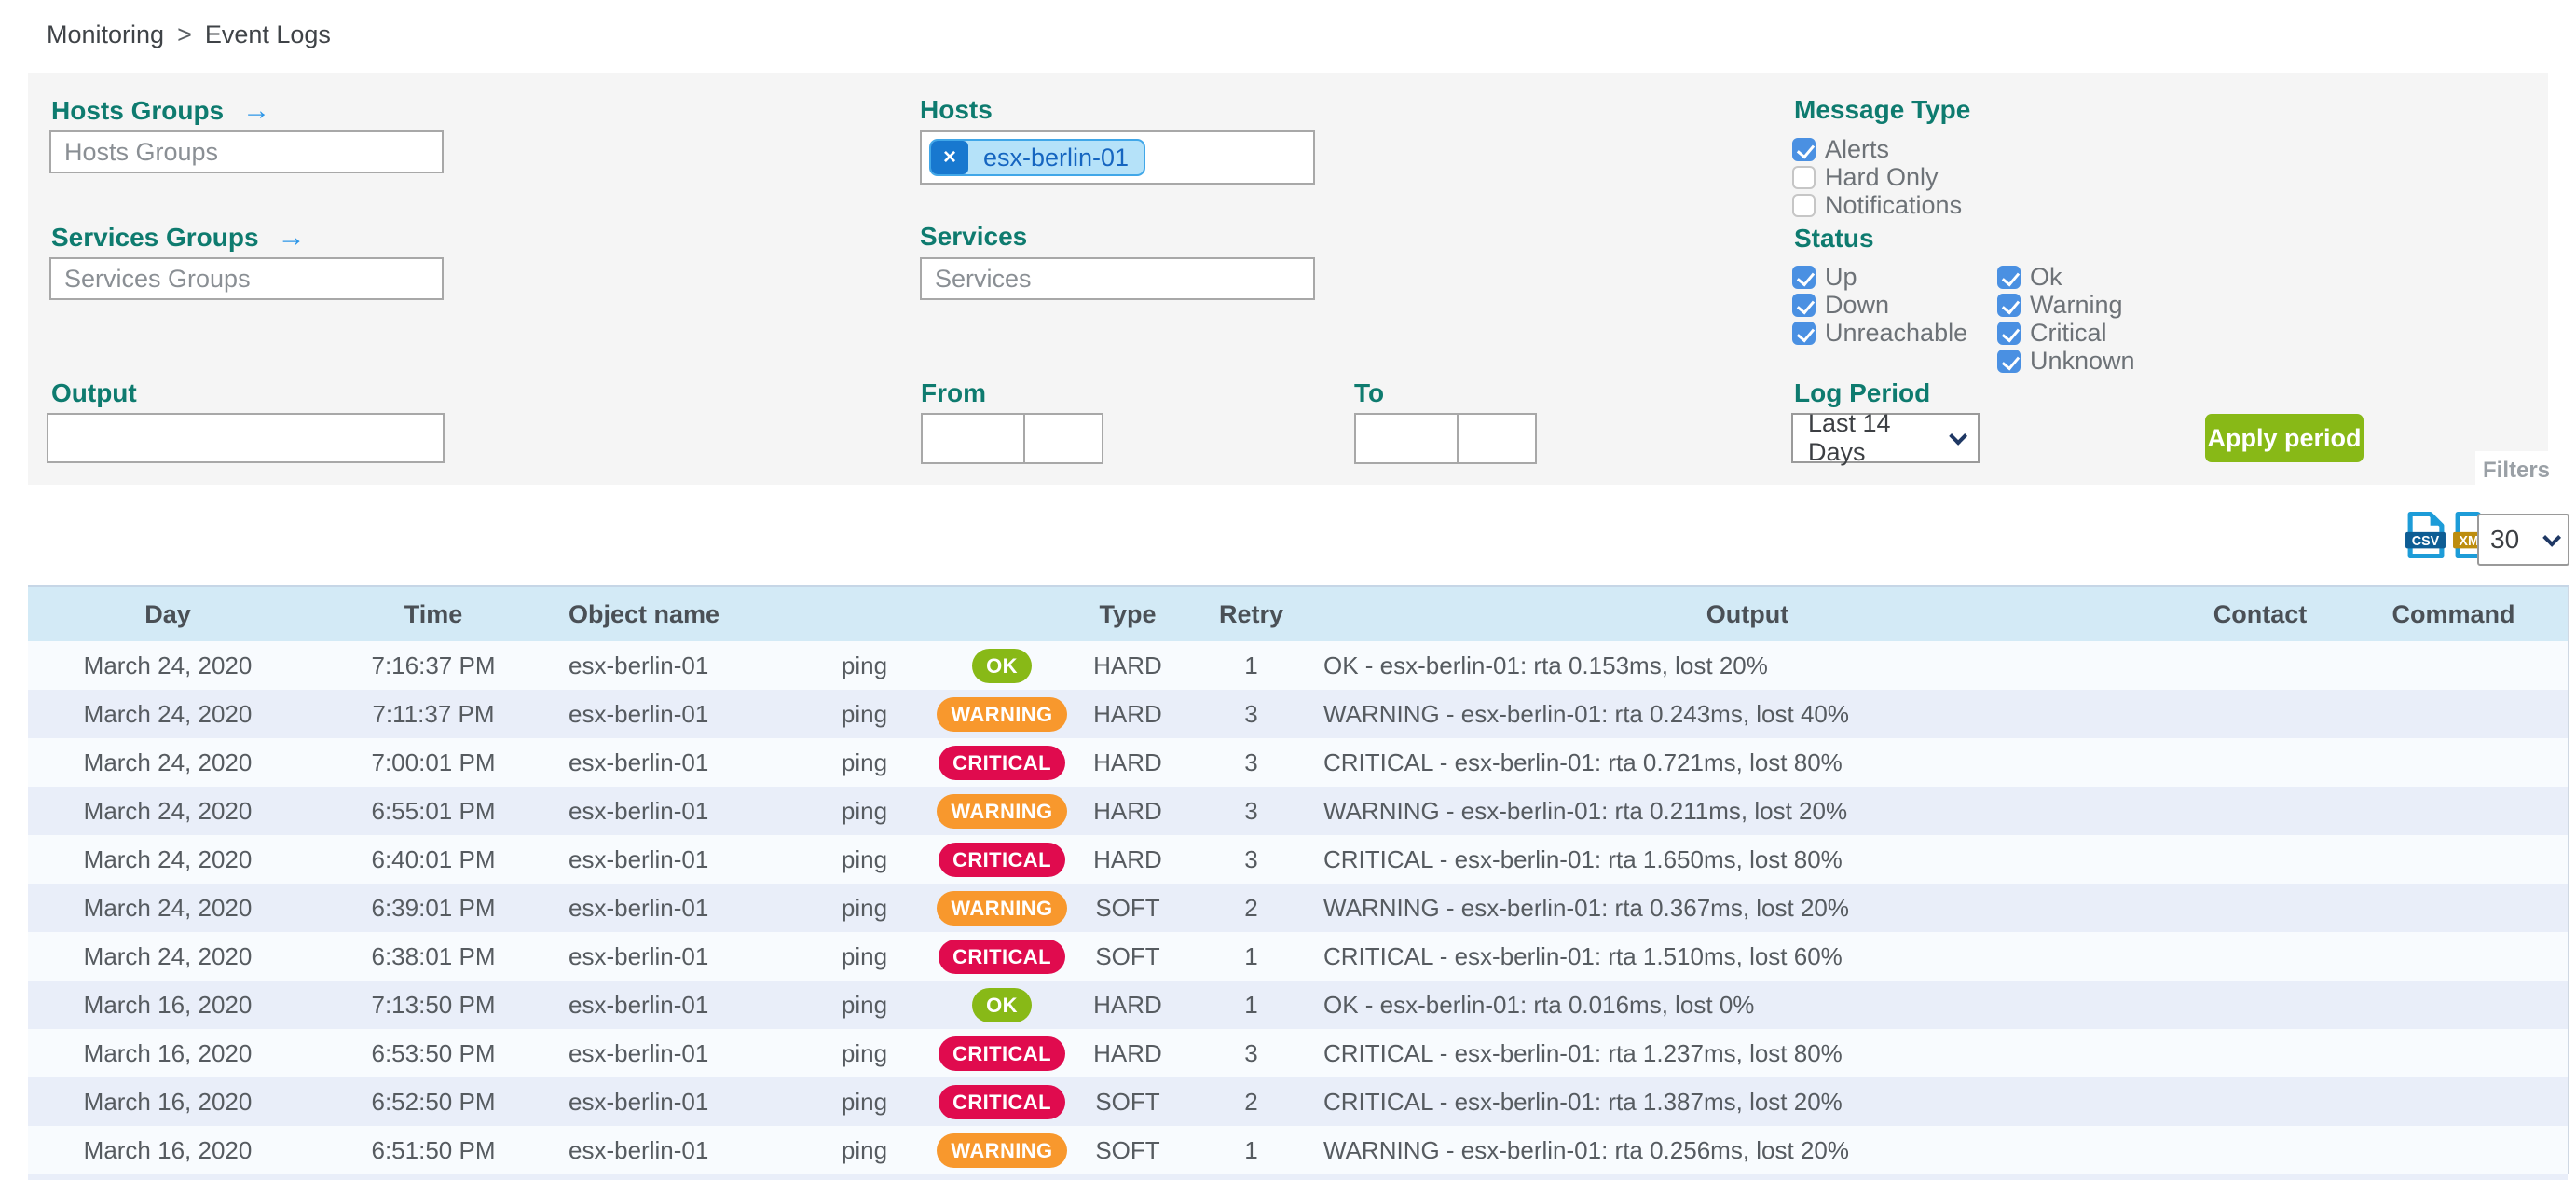 The height and width of the screenshot is (1180, 2576). Describe the element at coordinates (433, 614) in the screenshot. I see `header-time: Time` at that location.